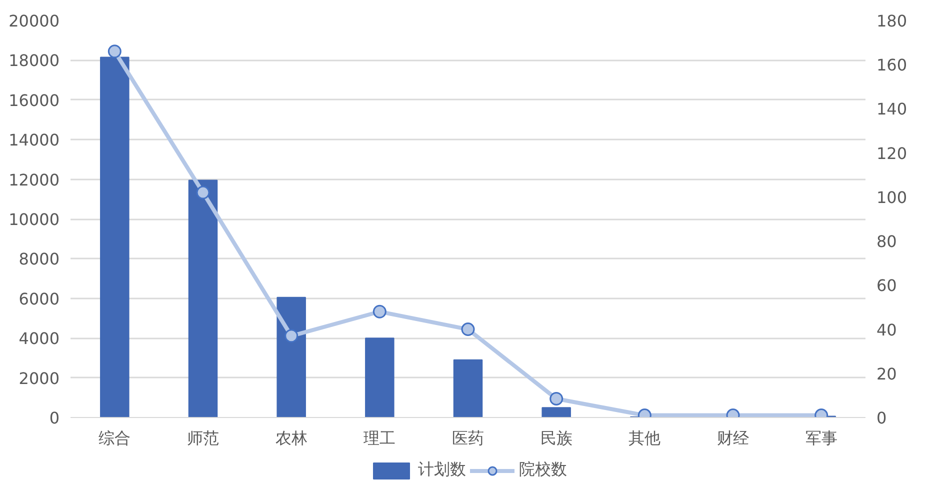 The width and height of the screenshot is (942, 501). What do you see at coordinates (733, 438) in the screenshot?
I see `x-tick-label: 财经` at bounding box center [733, 438].